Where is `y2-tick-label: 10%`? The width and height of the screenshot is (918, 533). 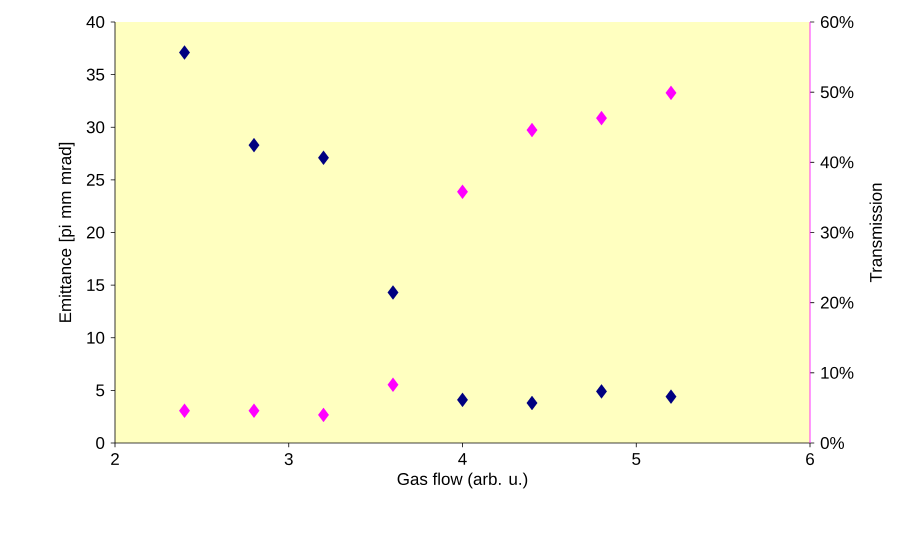
y2-tick-label: 10% is located at coordinates (837, 372).